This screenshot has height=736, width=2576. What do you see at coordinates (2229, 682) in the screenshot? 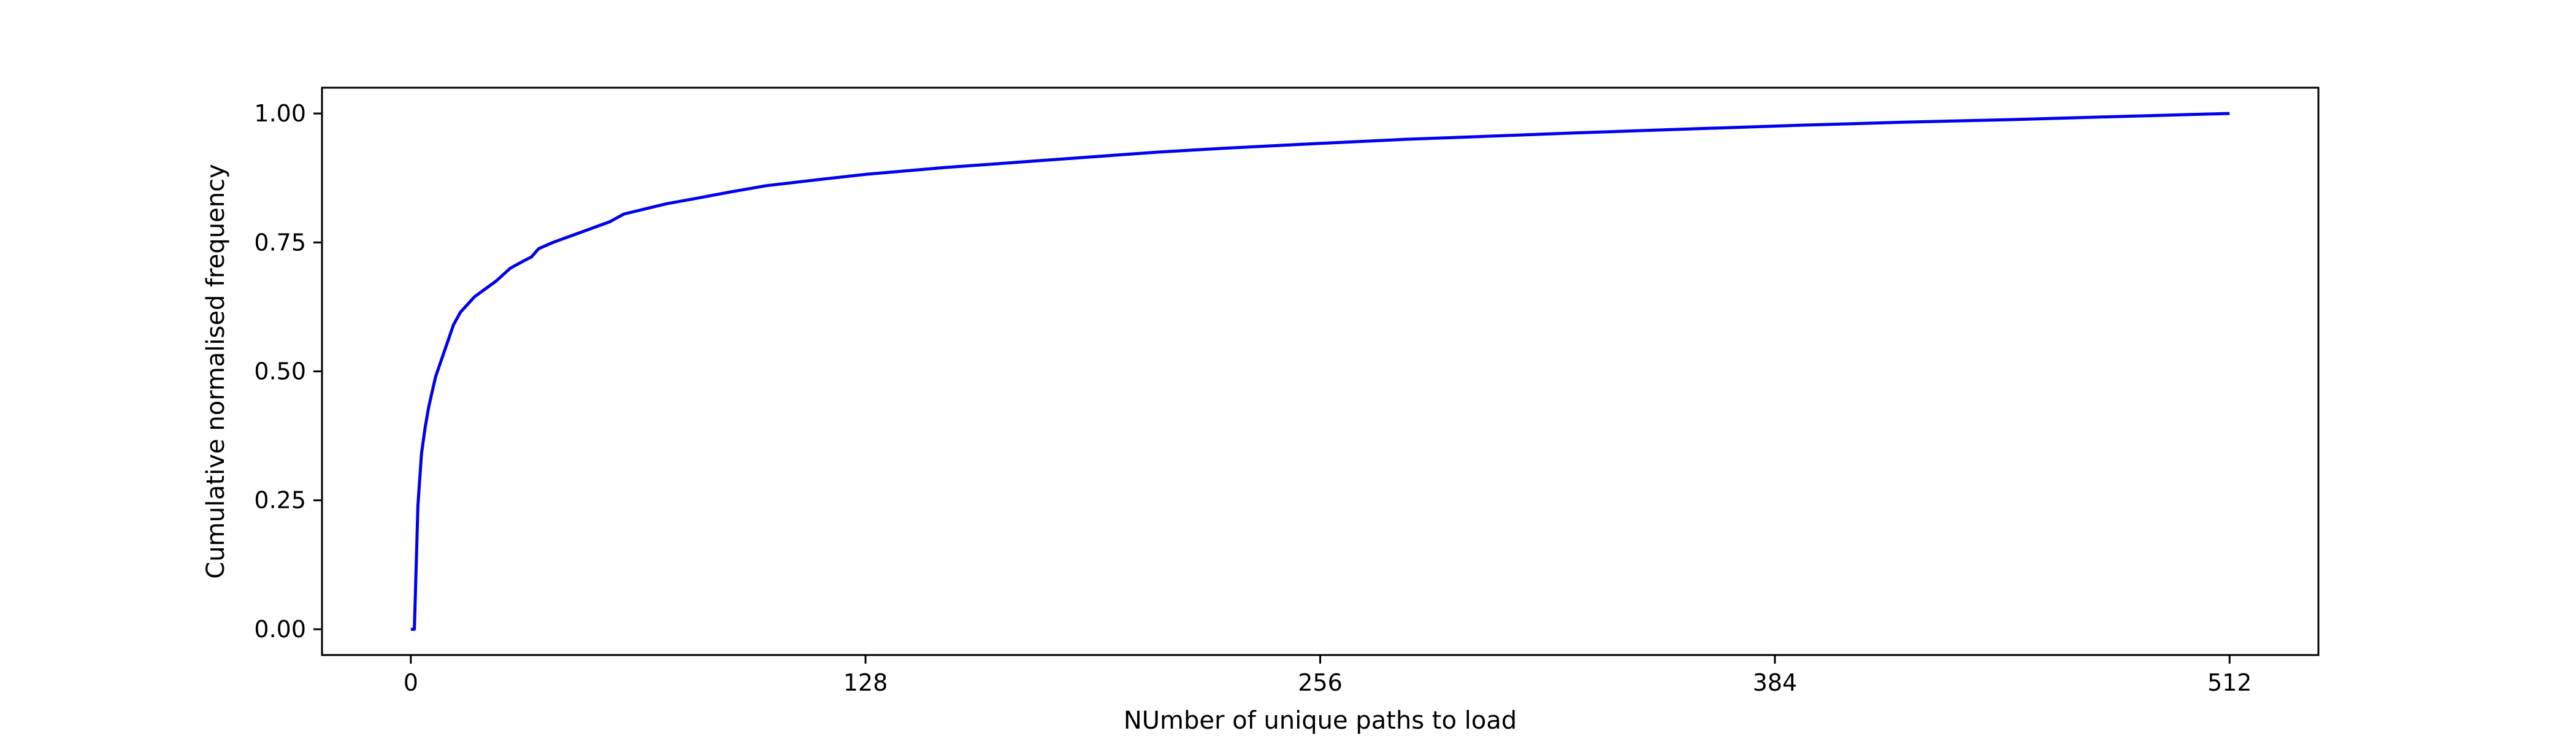
I see `x-tick-label: 512` at bounding box center [2229, 682].